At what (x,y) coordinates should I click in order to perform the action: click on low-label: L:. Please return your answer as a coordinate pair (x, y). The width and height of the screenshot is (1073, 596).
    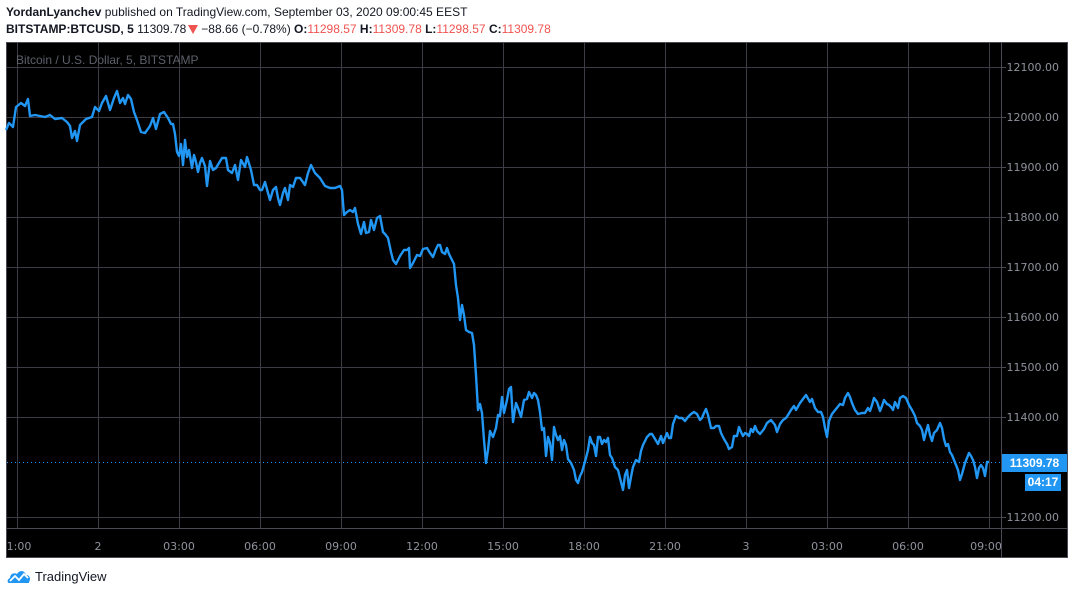
    Looking at the image, I should click on (431, 29).